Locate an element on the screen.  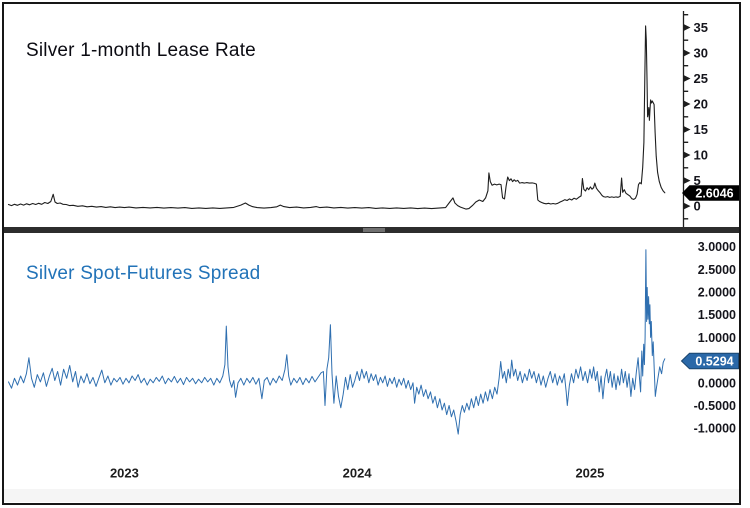
lease-rate-last-value-badge: 2.6046 is located at coordinates (710, 193).